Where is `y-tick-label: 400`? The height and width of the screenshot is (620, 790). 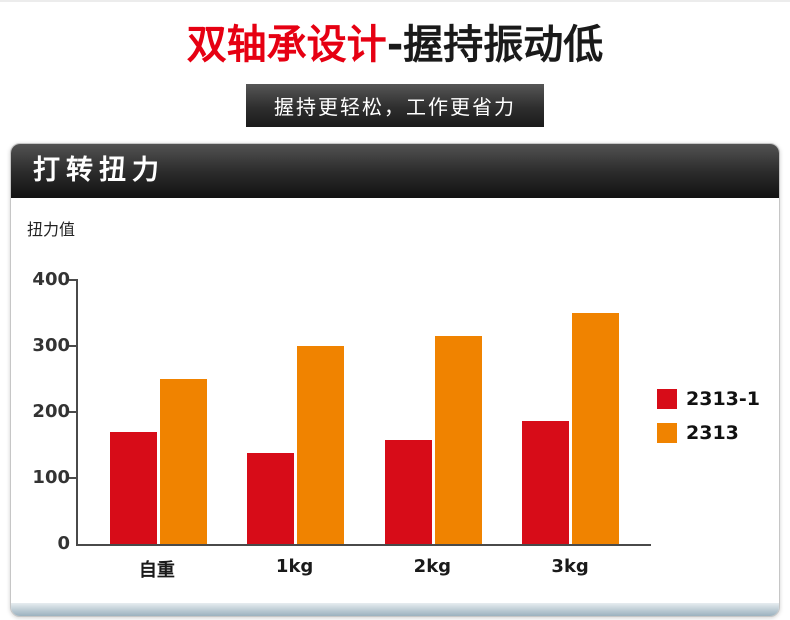
y-tick-label: 400 is located at coordinates (51, 279).